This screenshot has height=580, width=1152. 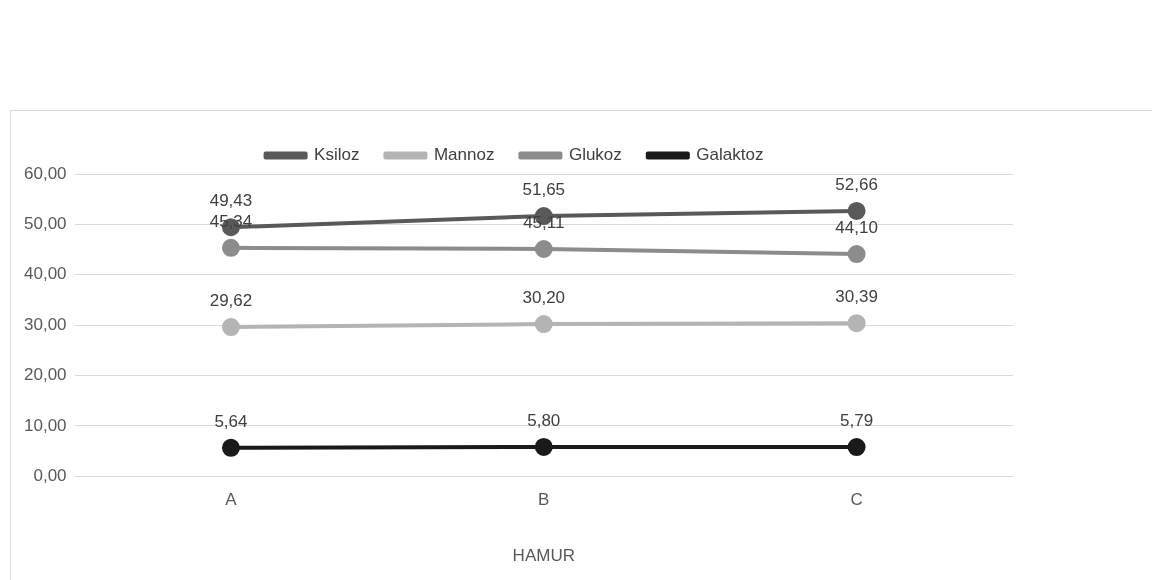 What do you see at coordinates (543, 556) in the screenshot?
I see `x-axis-title: HAMUR` at bounding box center [543, 556].